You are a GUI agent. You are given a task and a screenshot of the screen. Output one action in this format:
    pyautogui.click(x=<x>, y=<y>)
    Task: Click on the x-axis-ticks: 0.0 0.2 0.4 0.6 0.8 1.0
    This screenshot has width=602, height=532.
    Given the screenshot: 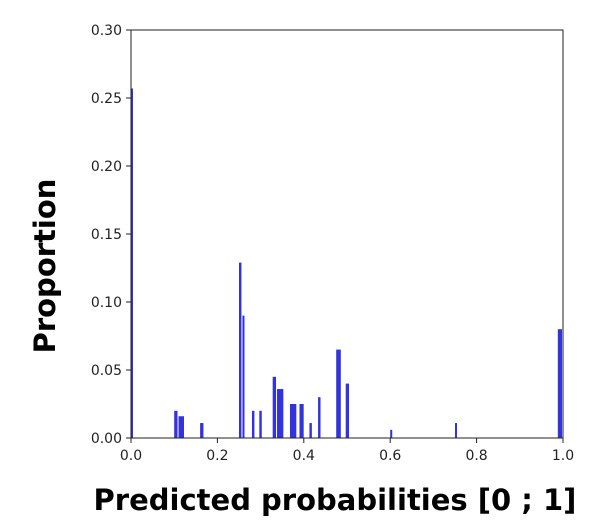 What is the action you would take?
    pyautogui.click(x=347, y=451)
    